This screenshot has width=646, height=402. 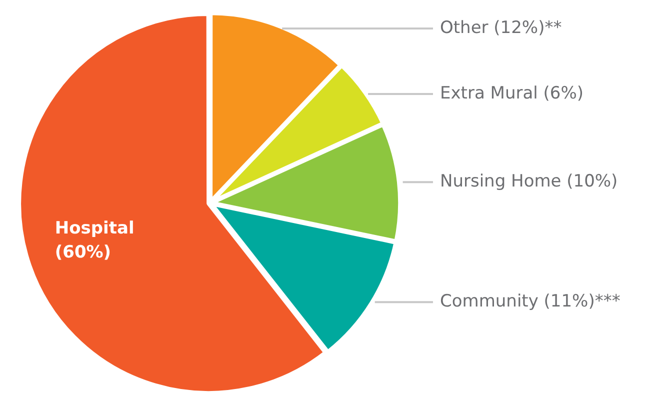 I want to click on slice-label: Other (12%)**, so click(x=501, y=28).